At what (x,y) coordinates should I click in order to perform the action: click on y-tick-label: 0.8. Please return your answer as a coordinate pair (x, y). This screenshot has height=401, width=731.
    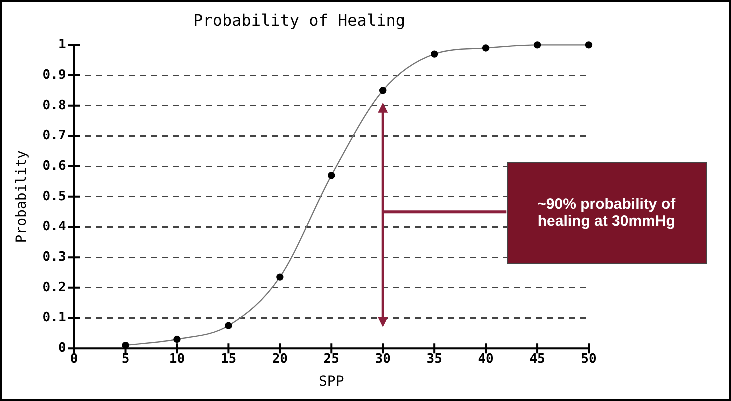
    Looking at the image, I should click on (54, 106).